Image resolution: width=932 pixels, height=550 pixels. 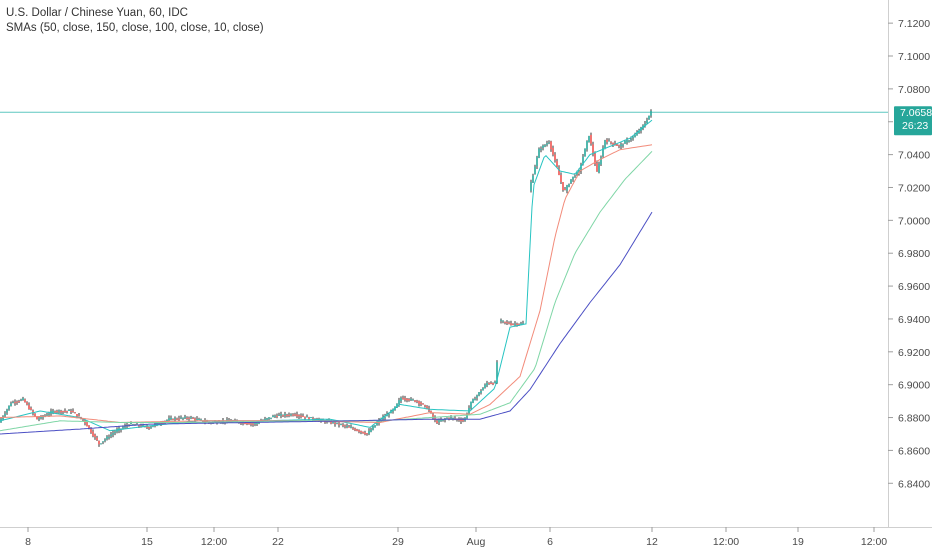 What do you see at coordinates (916, 113) in the screenshot?
I see `last-price-value: 7.0658` at bounding box center [916, 113].